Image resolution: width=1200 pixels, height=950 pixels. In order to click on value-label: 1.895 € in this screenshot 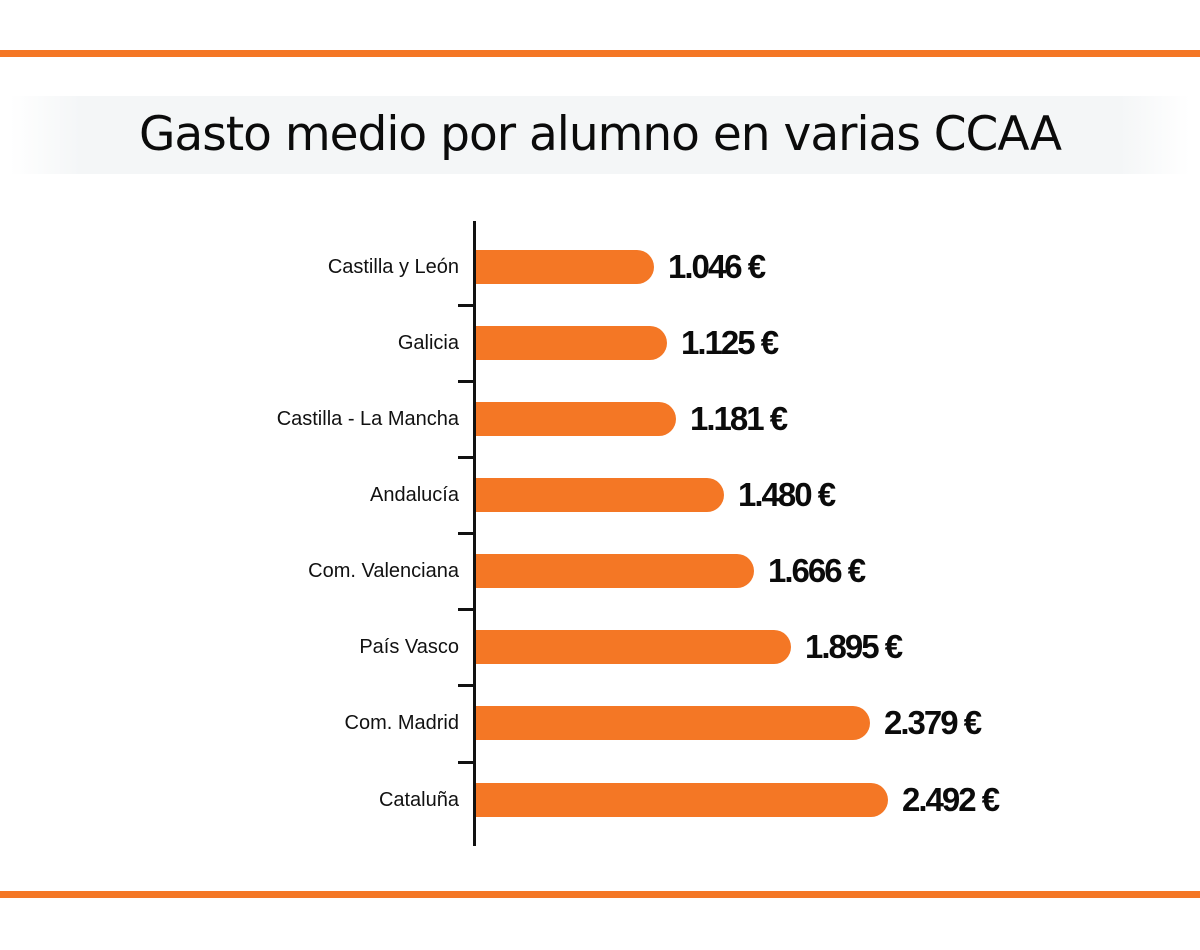, I will do `click(854, 646)`.